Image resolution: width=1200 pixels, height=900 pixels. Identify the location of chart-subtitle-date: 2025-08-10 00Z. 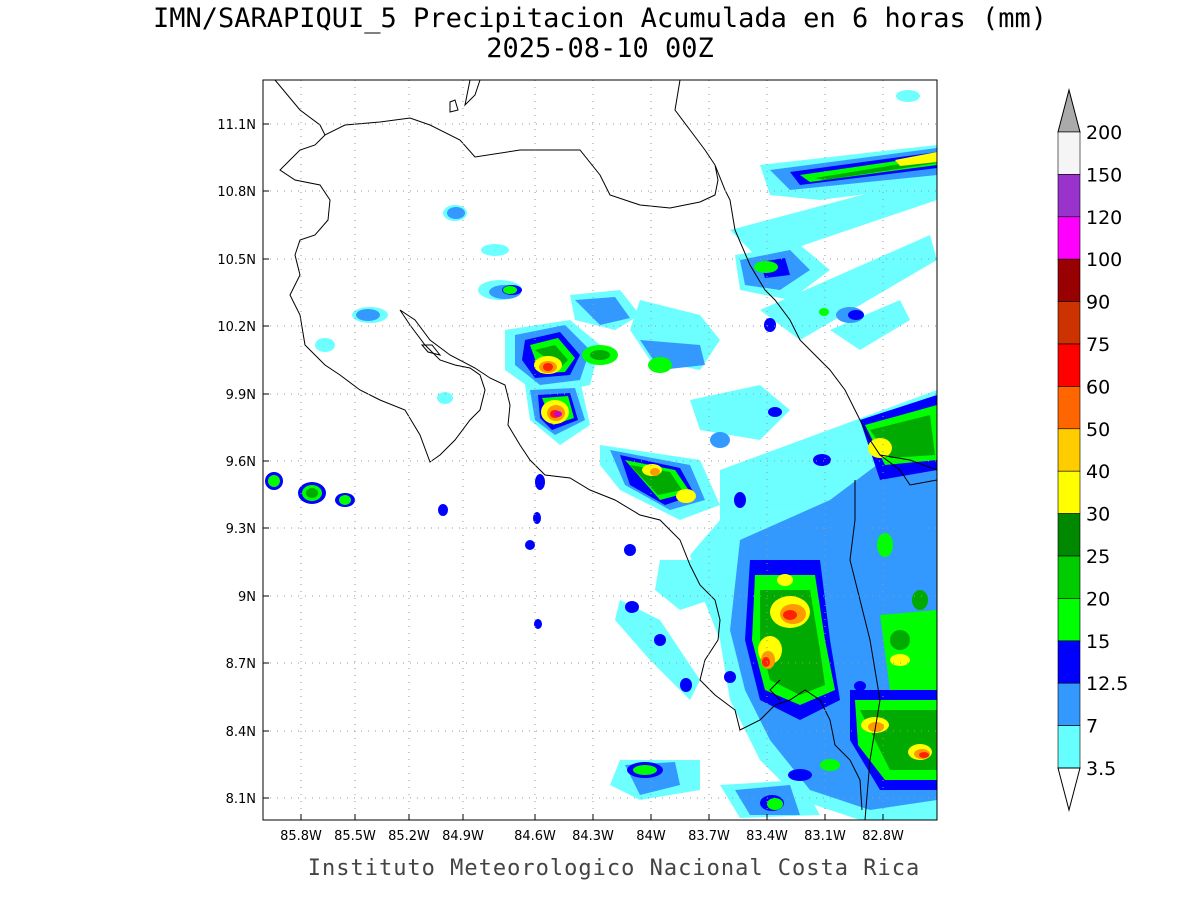
(600, 48).